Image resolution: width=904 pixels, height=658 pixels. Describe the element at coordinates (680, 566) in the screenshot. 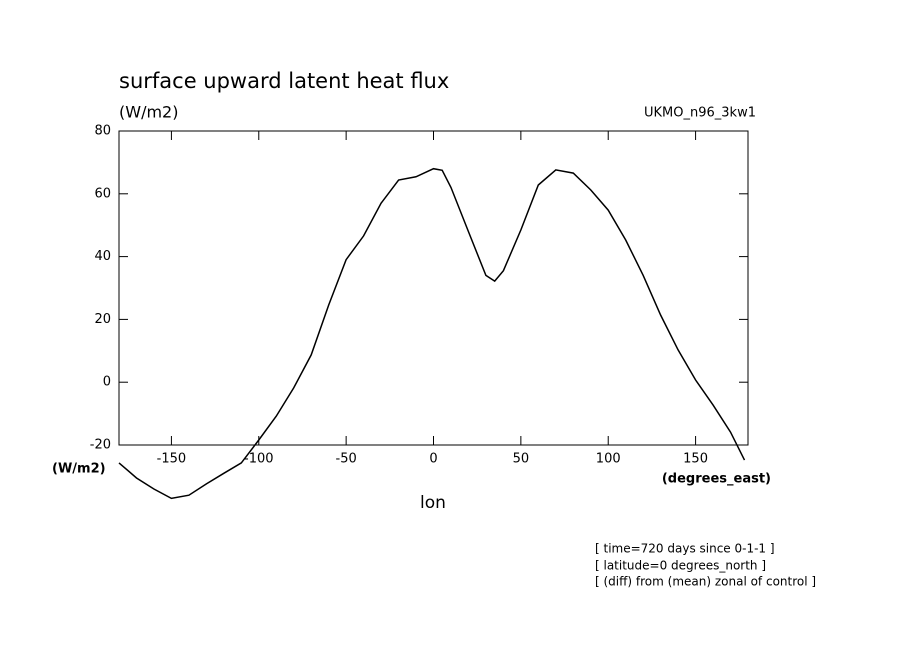

I see `annotation: [ latitude=0 degrees_north ]` at that location.